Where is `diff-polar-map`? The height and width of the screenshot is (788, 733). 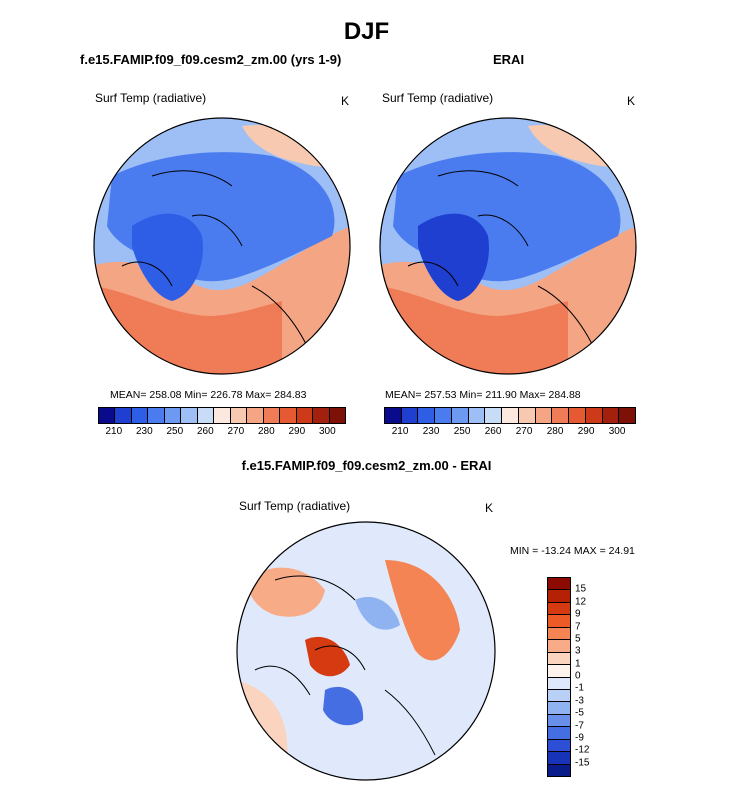 diff-polar-map is located at coordinates (366, 651).